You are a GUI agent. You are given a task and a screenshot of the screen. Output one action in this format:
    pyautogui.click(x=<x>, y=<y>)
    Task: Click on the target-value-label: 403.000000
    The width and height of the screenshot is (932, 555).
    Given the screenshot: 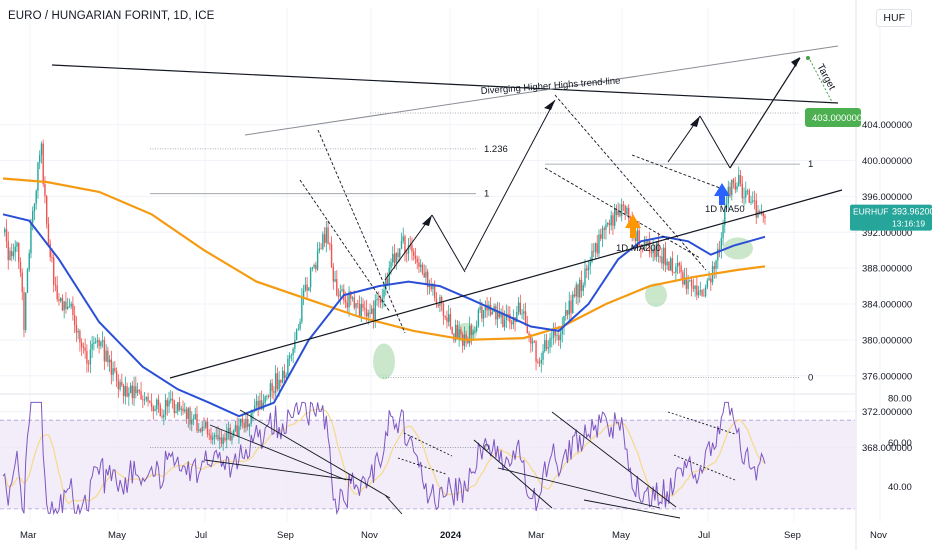 What is the action you would take?
    pyautogui.click(x=837, y=118)
    